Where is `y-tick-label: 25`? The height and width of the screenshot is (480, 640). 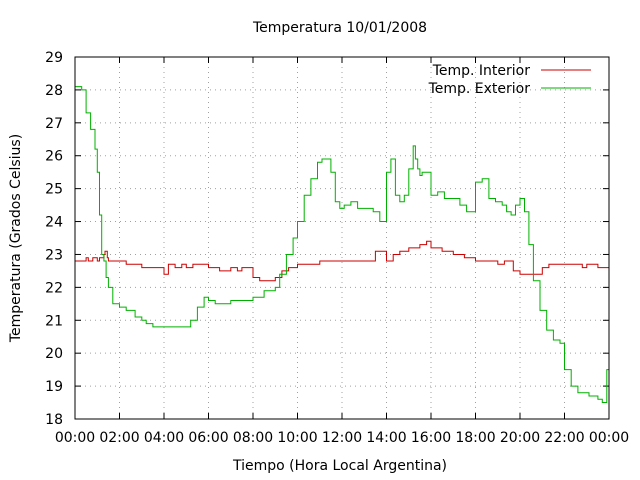 y-tick-label: 25 is located at coordinates (54, 190).